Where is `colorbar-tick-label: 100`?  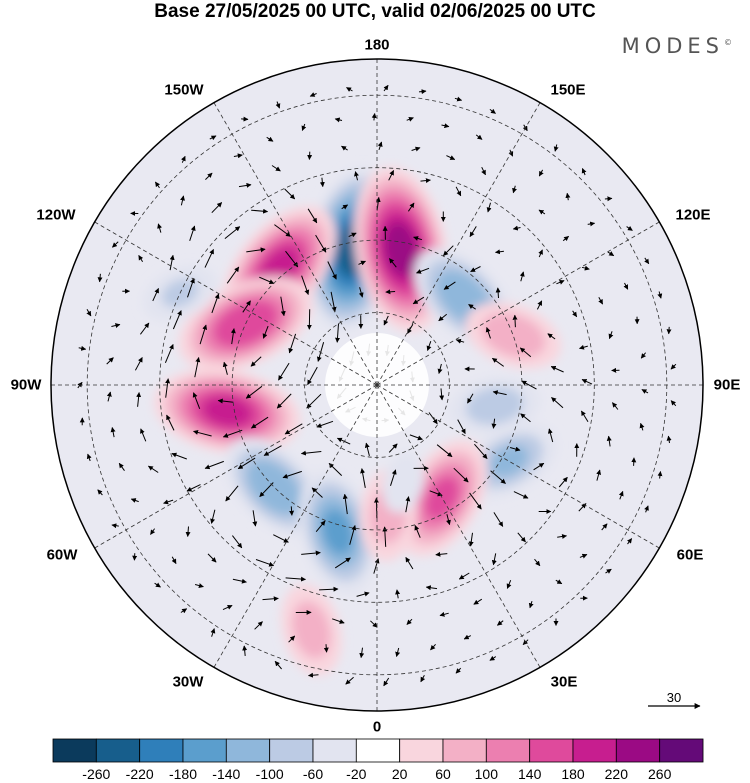
colorbar-tick-label: 100 is located at coordinates (486, 774).